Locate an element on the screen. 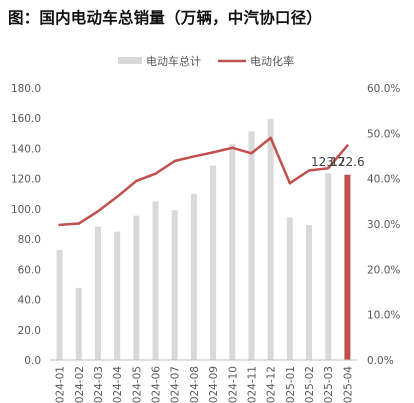 The image size is (414, 403). y-right-tick-30.0%: 30.0% is located at coordinates (383, 225).